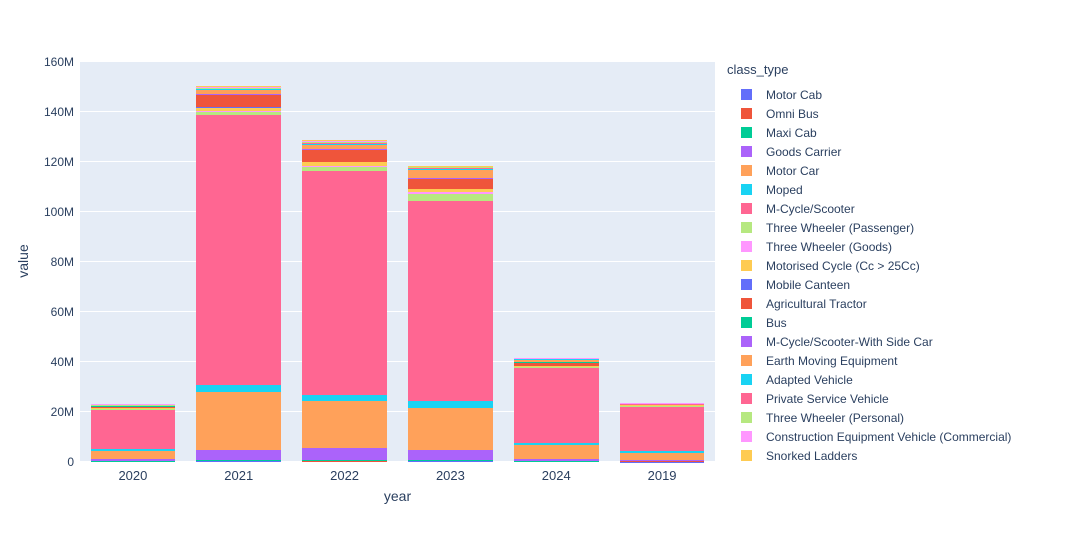  Describe the element at coordinates (869, 170) in the screenshot. I see `legend-item: Motor Car` at that location.